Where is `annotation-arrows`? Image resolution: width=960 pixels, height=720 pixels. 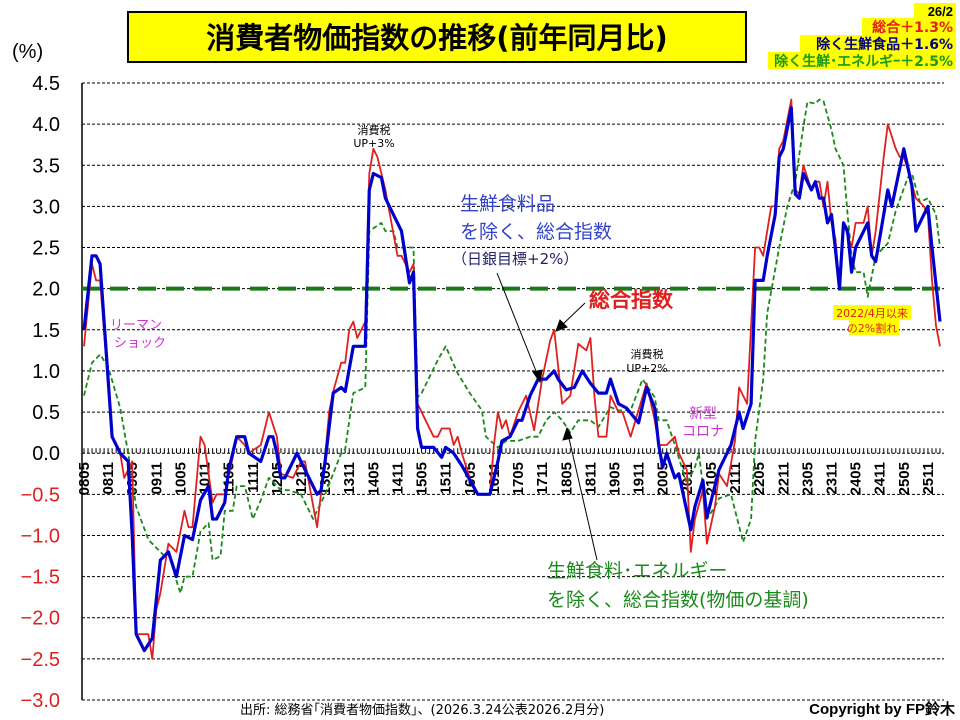
annotation-arrows is located at coordinates (547, 416).